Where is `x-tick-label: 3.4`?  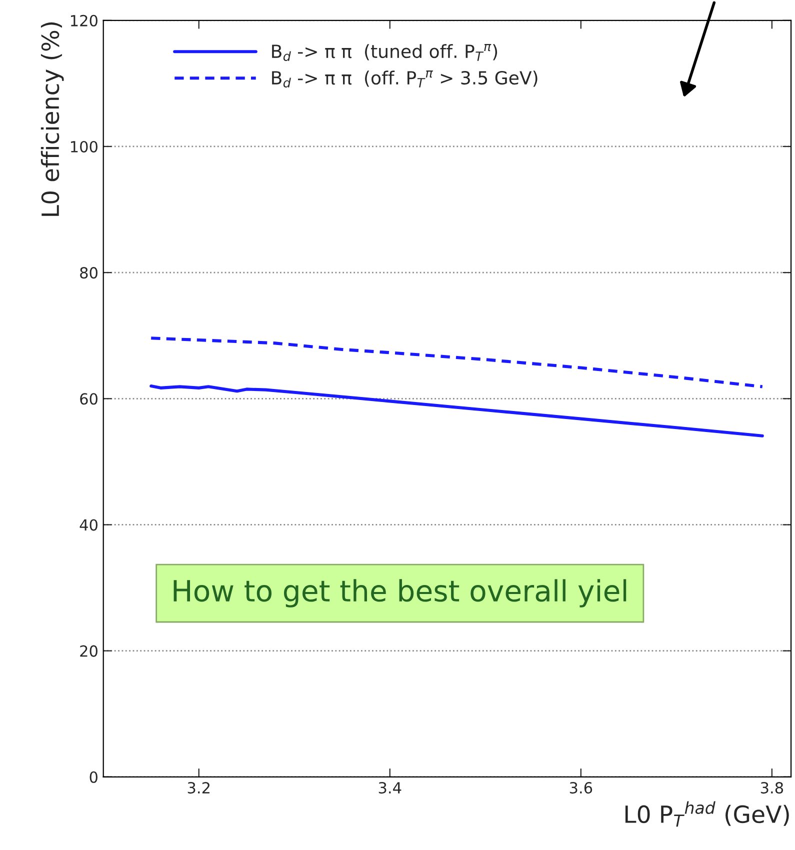
x-tick-label: 3.4 is located at coordinates (390, 788).